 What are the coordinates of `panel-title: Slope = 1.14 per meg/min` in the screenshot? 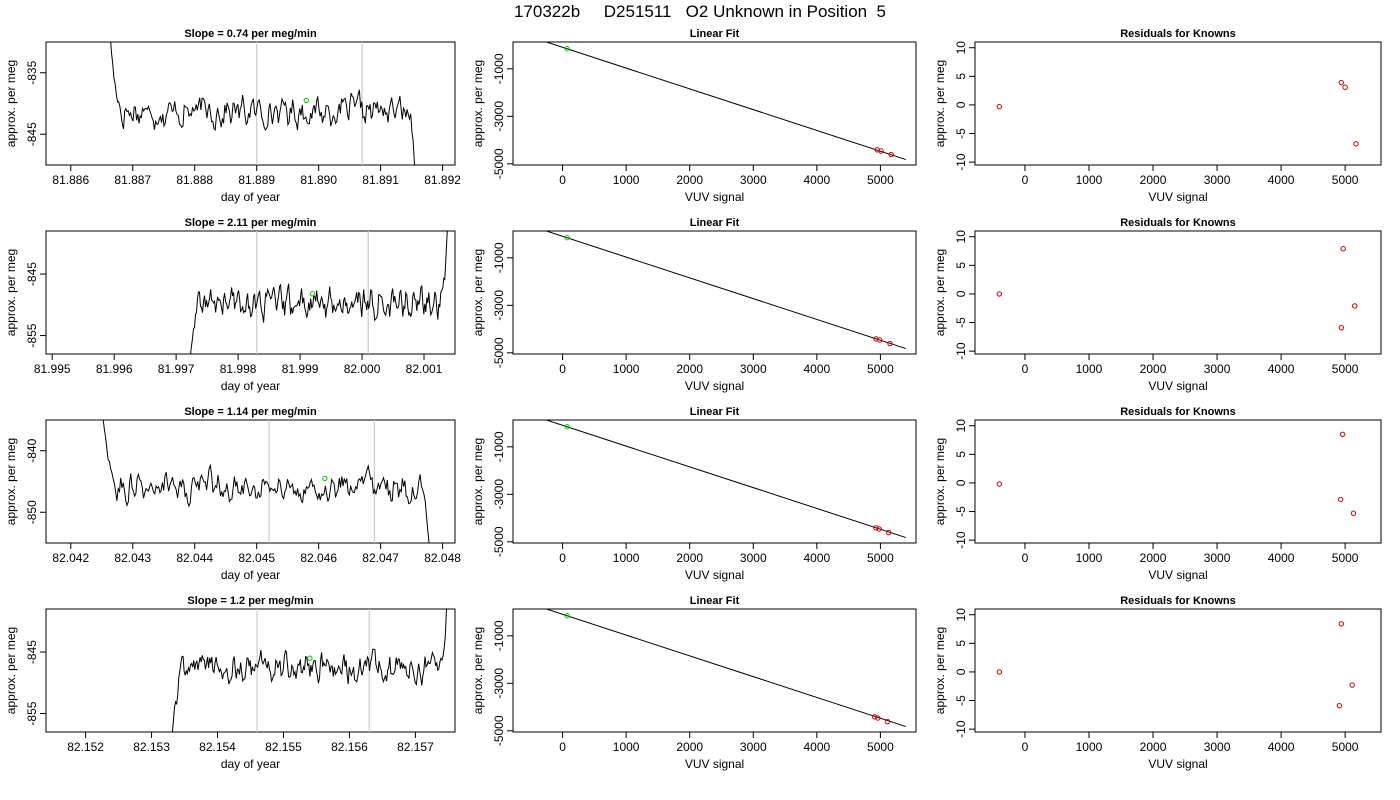 It's located at (250, 412).